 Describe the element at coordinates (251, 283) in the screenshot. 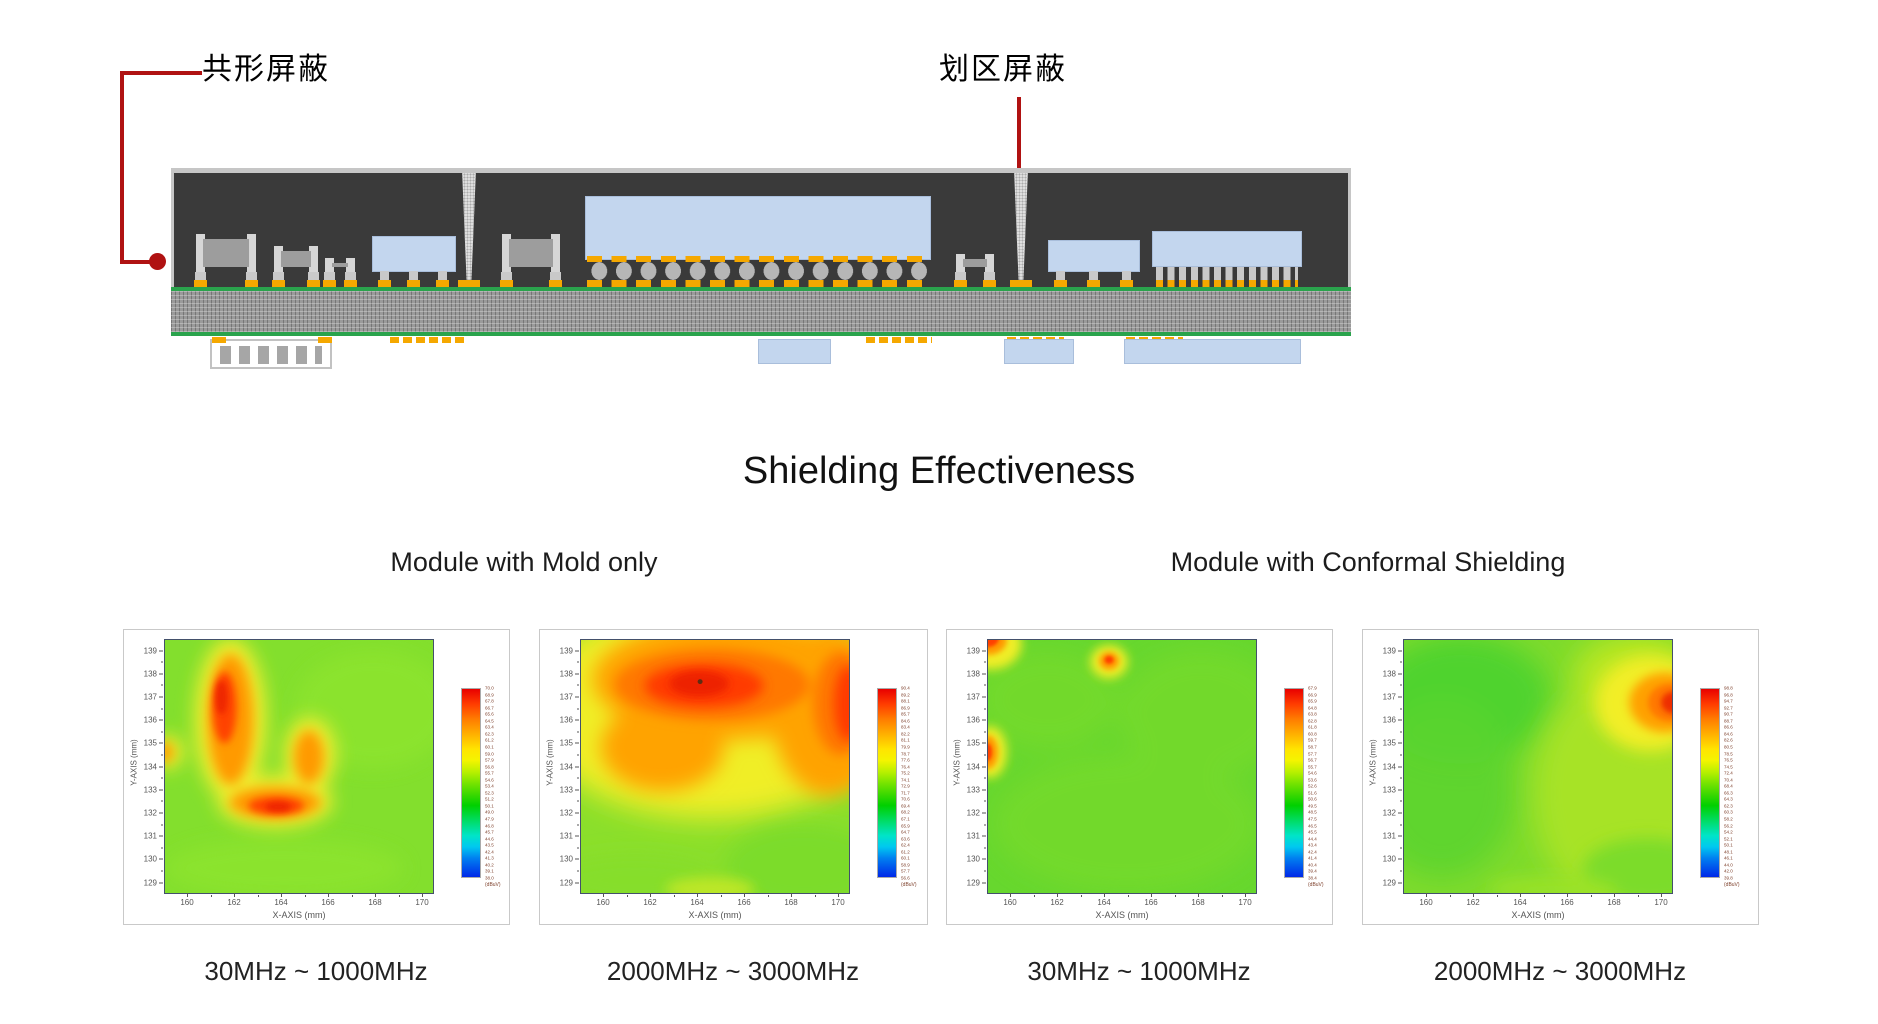

I see `solder-pad` at that location.